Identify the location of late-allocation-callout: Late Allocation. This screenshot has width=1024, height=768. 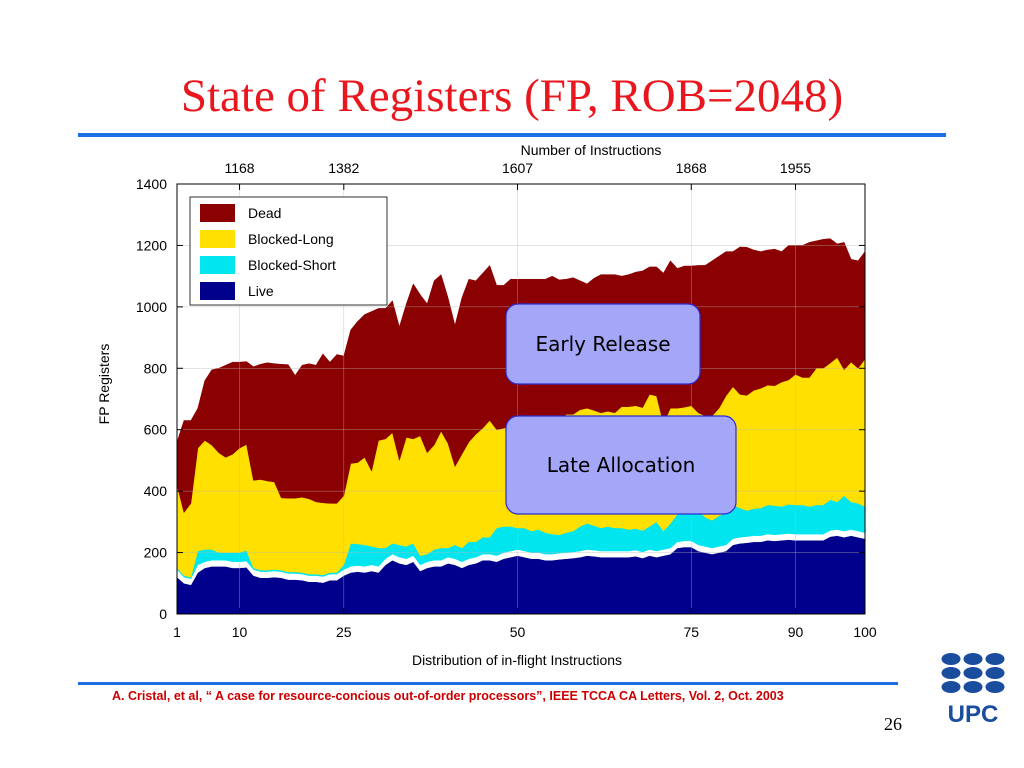
(621, 465).